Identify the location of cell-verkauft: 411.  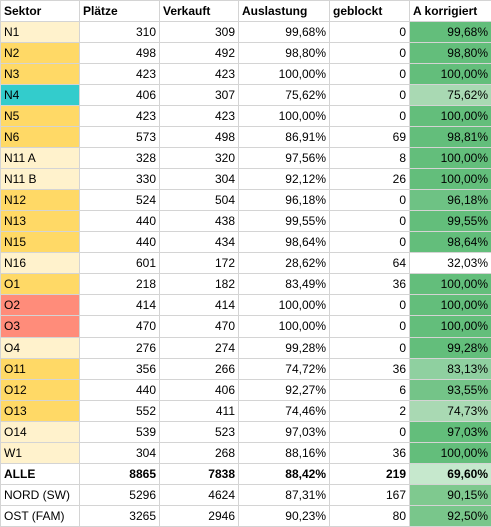
(199, 410).